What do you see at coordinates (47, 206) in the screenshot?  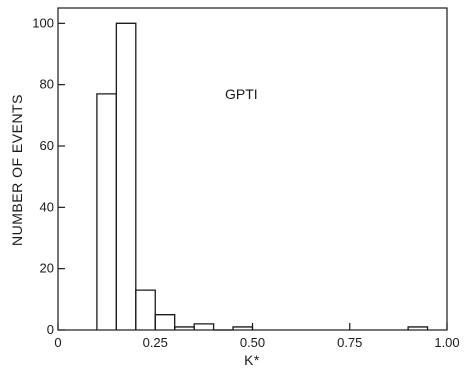 I see `y-tick-label: 40` at bounding box center [47, 206].